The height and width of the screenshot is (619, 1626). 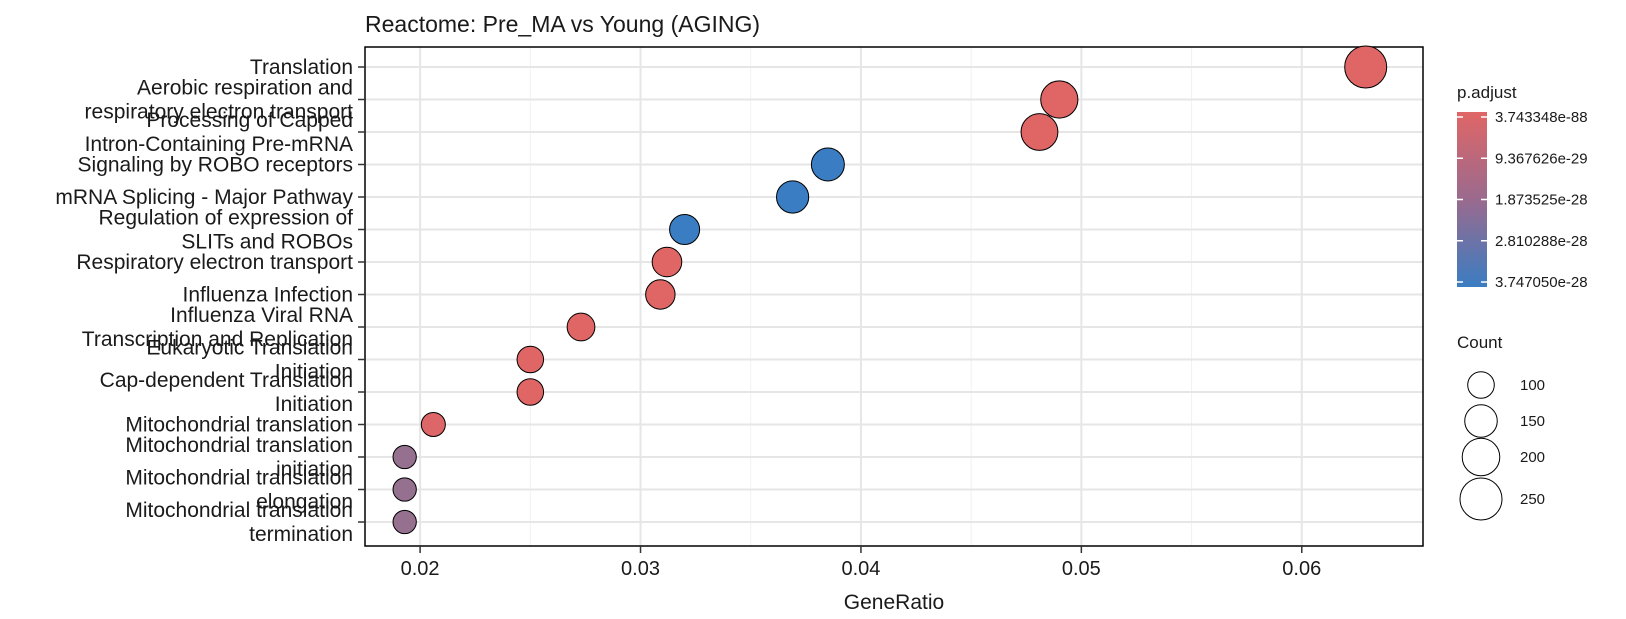 What do you see at coordinates (214, 262) in the screenshot?
I see `y-tick-label: Respiratory electron transport` at bounding box center [214, 262].